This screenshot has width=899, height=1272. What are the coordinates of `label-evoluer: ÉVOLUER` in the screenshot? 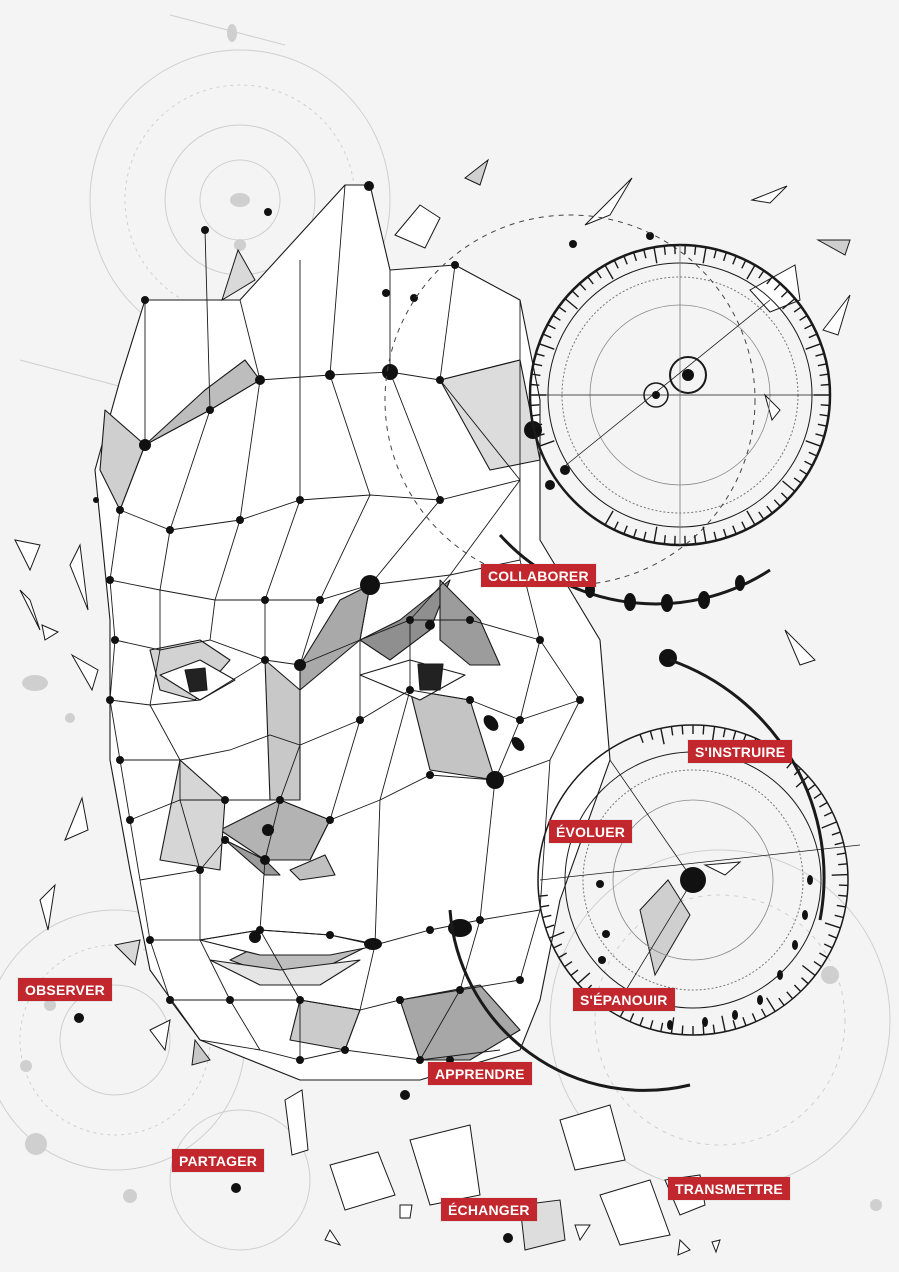 It's located at (591, 831).